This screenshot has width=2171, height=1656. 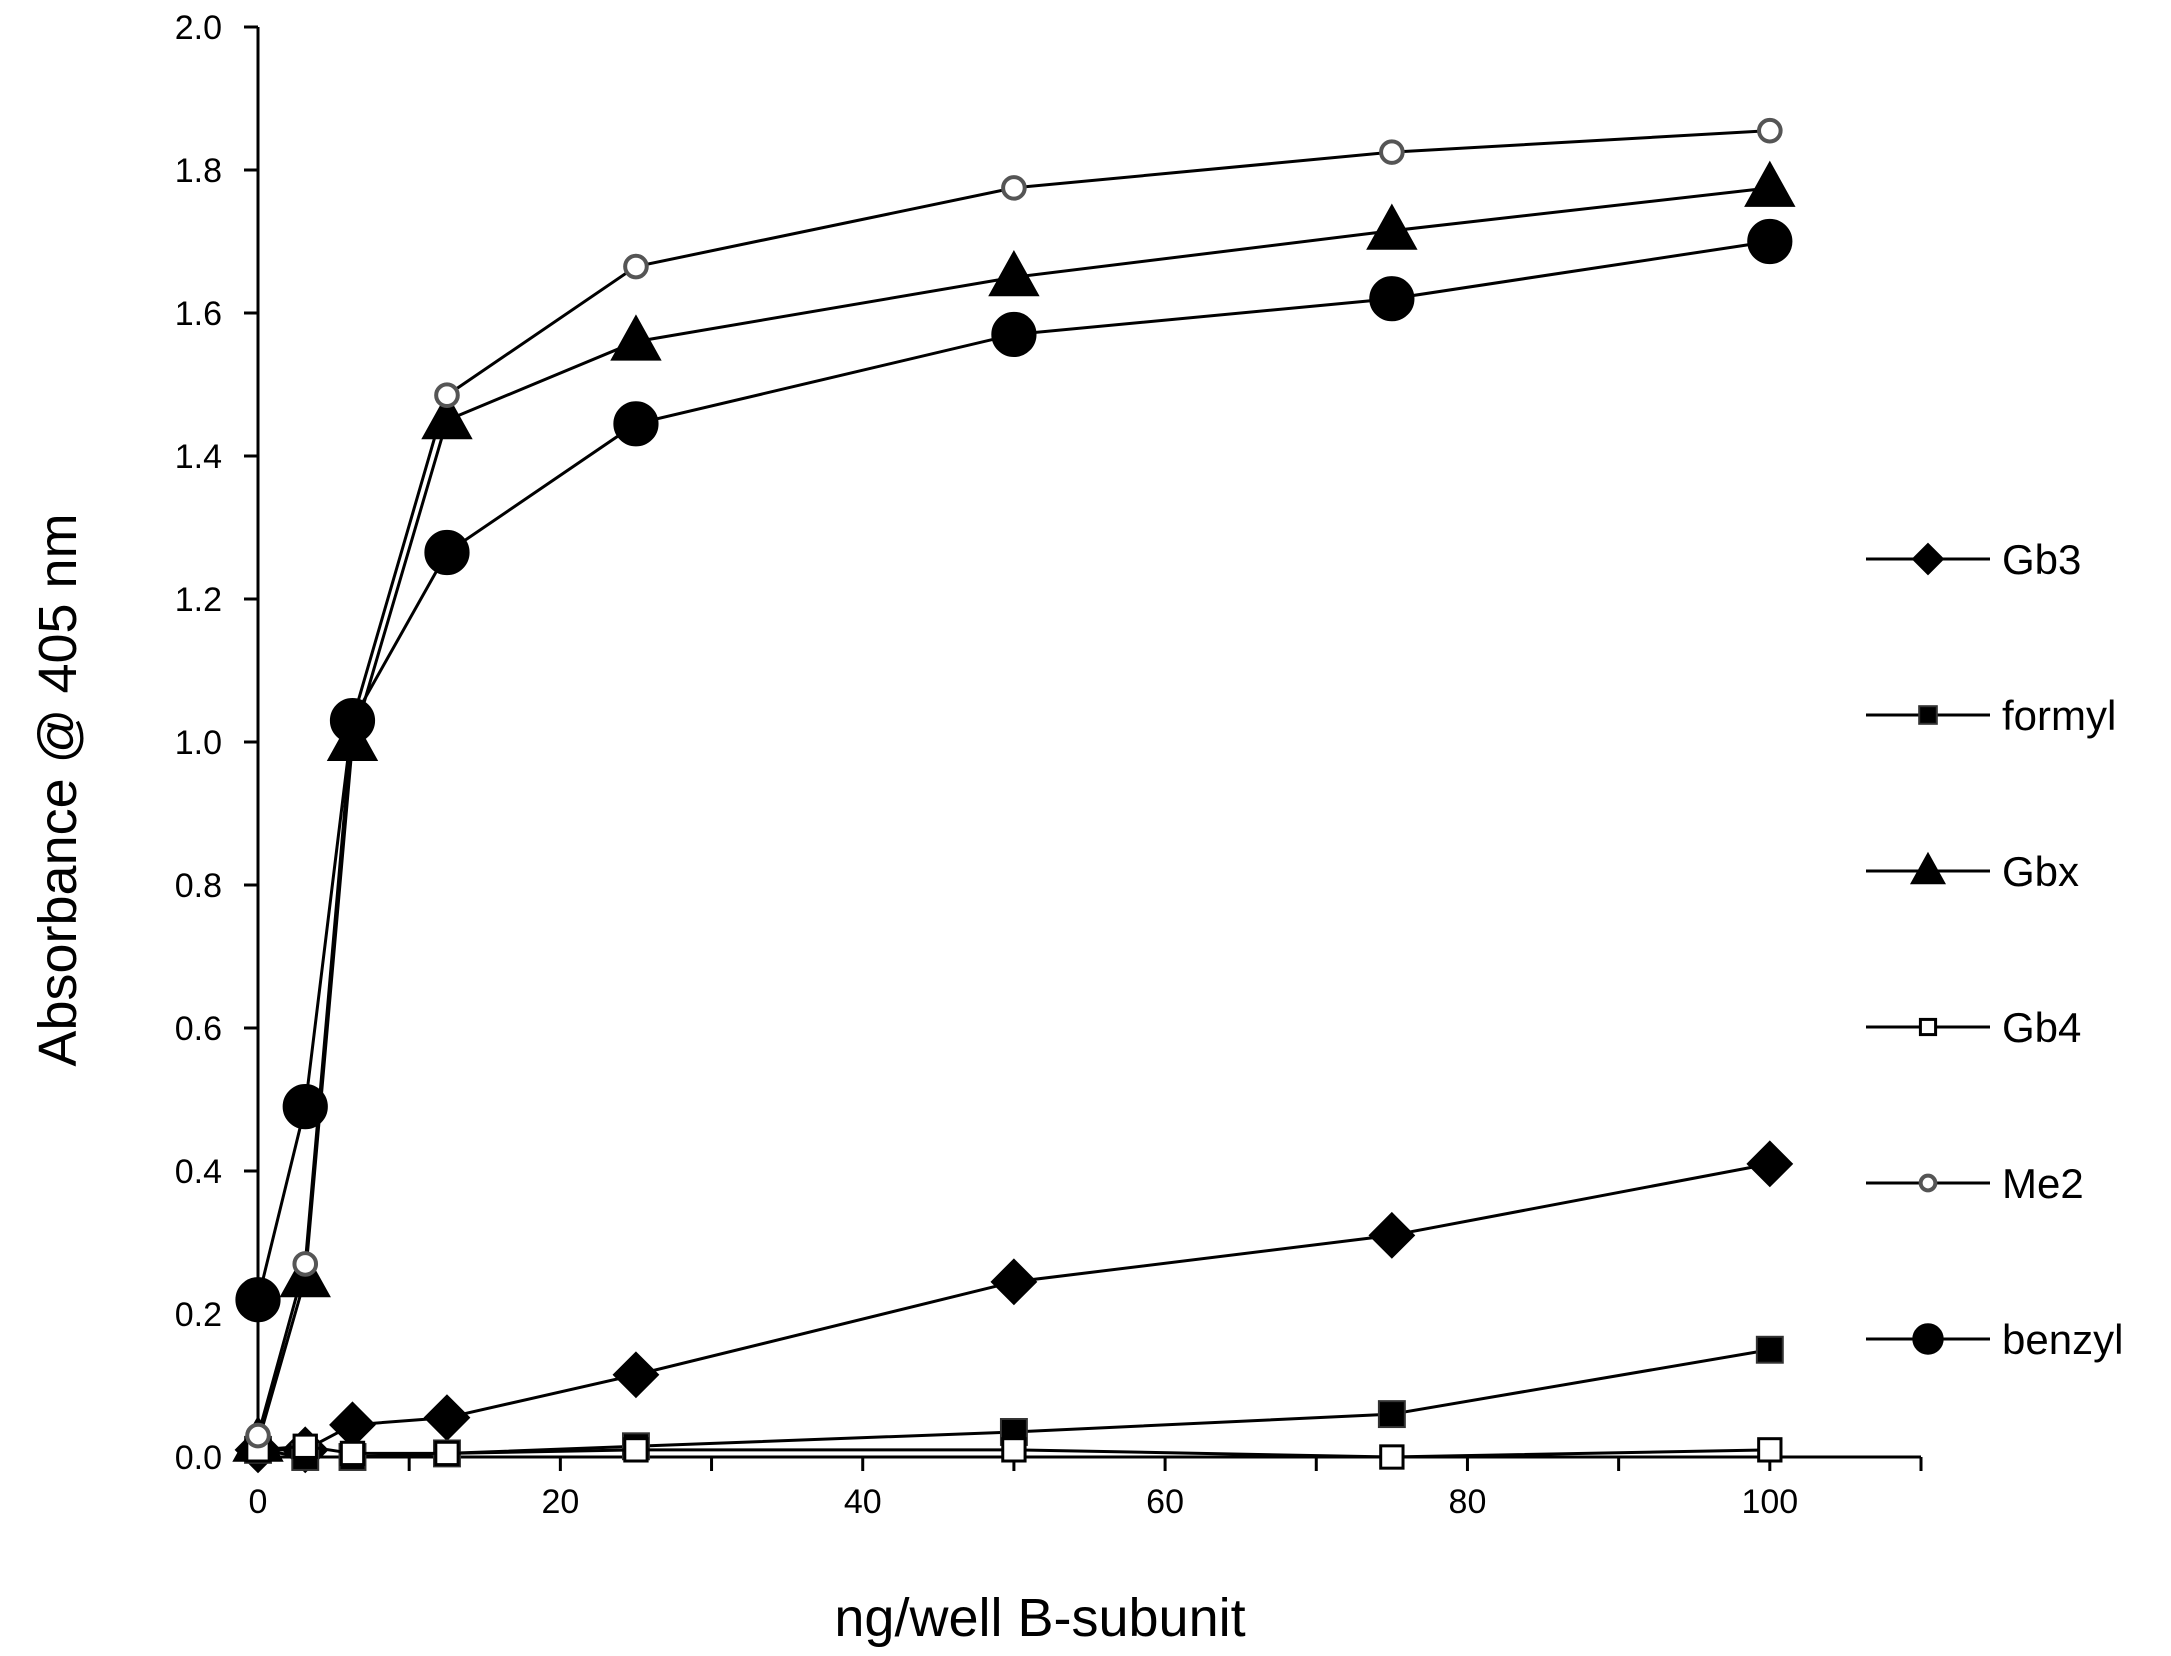 I want to click on legend-item-gb4: Gb4, so click(x=1973, y=1027).